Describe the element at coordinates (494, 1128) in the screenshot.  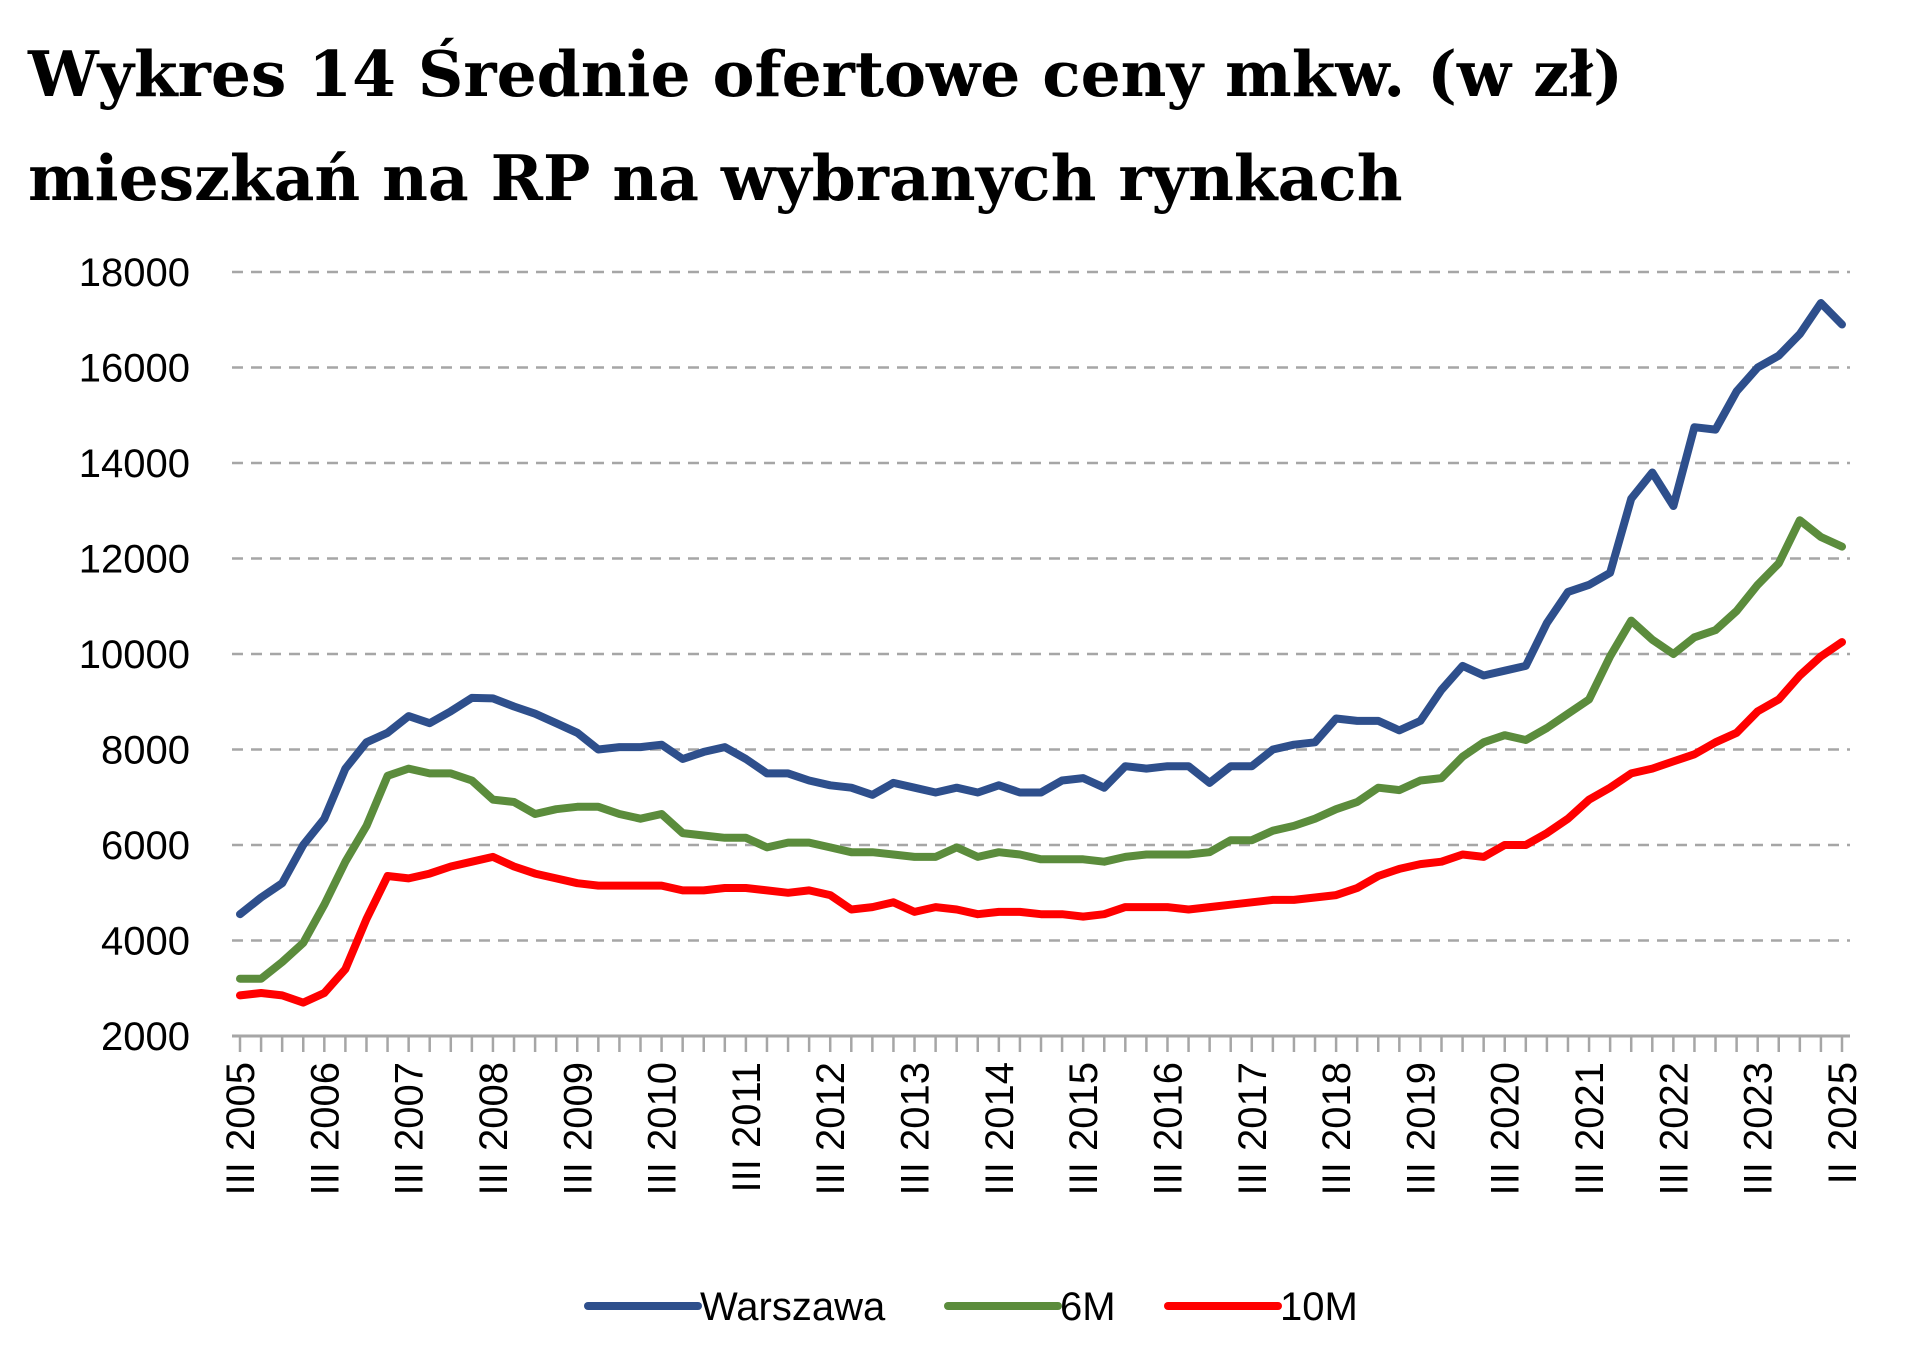
I see `x-tick-label: III 2008` at that location.